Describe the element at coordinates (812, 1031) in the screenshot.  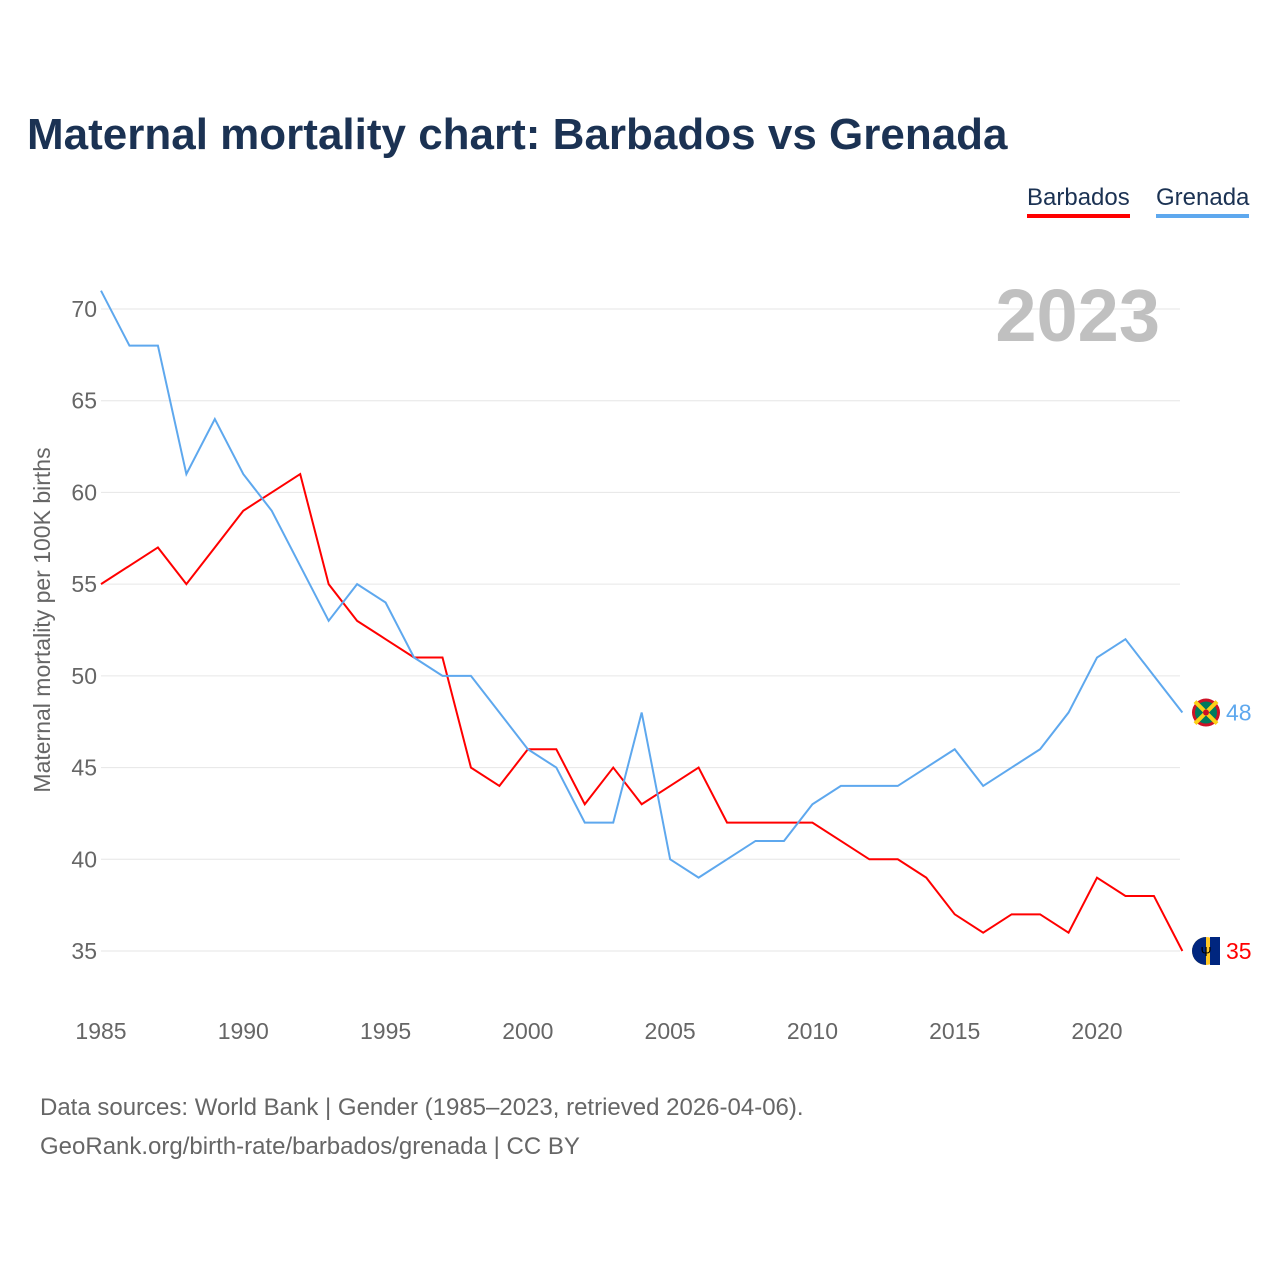
I see `x-tick-label: 2010` at that location.